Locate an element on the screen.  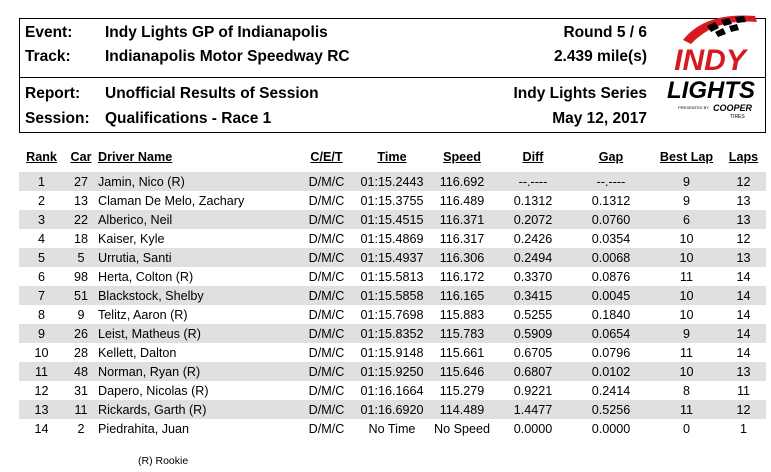
cell-time: 01:15.2443 is located at coordinates (392, 181).